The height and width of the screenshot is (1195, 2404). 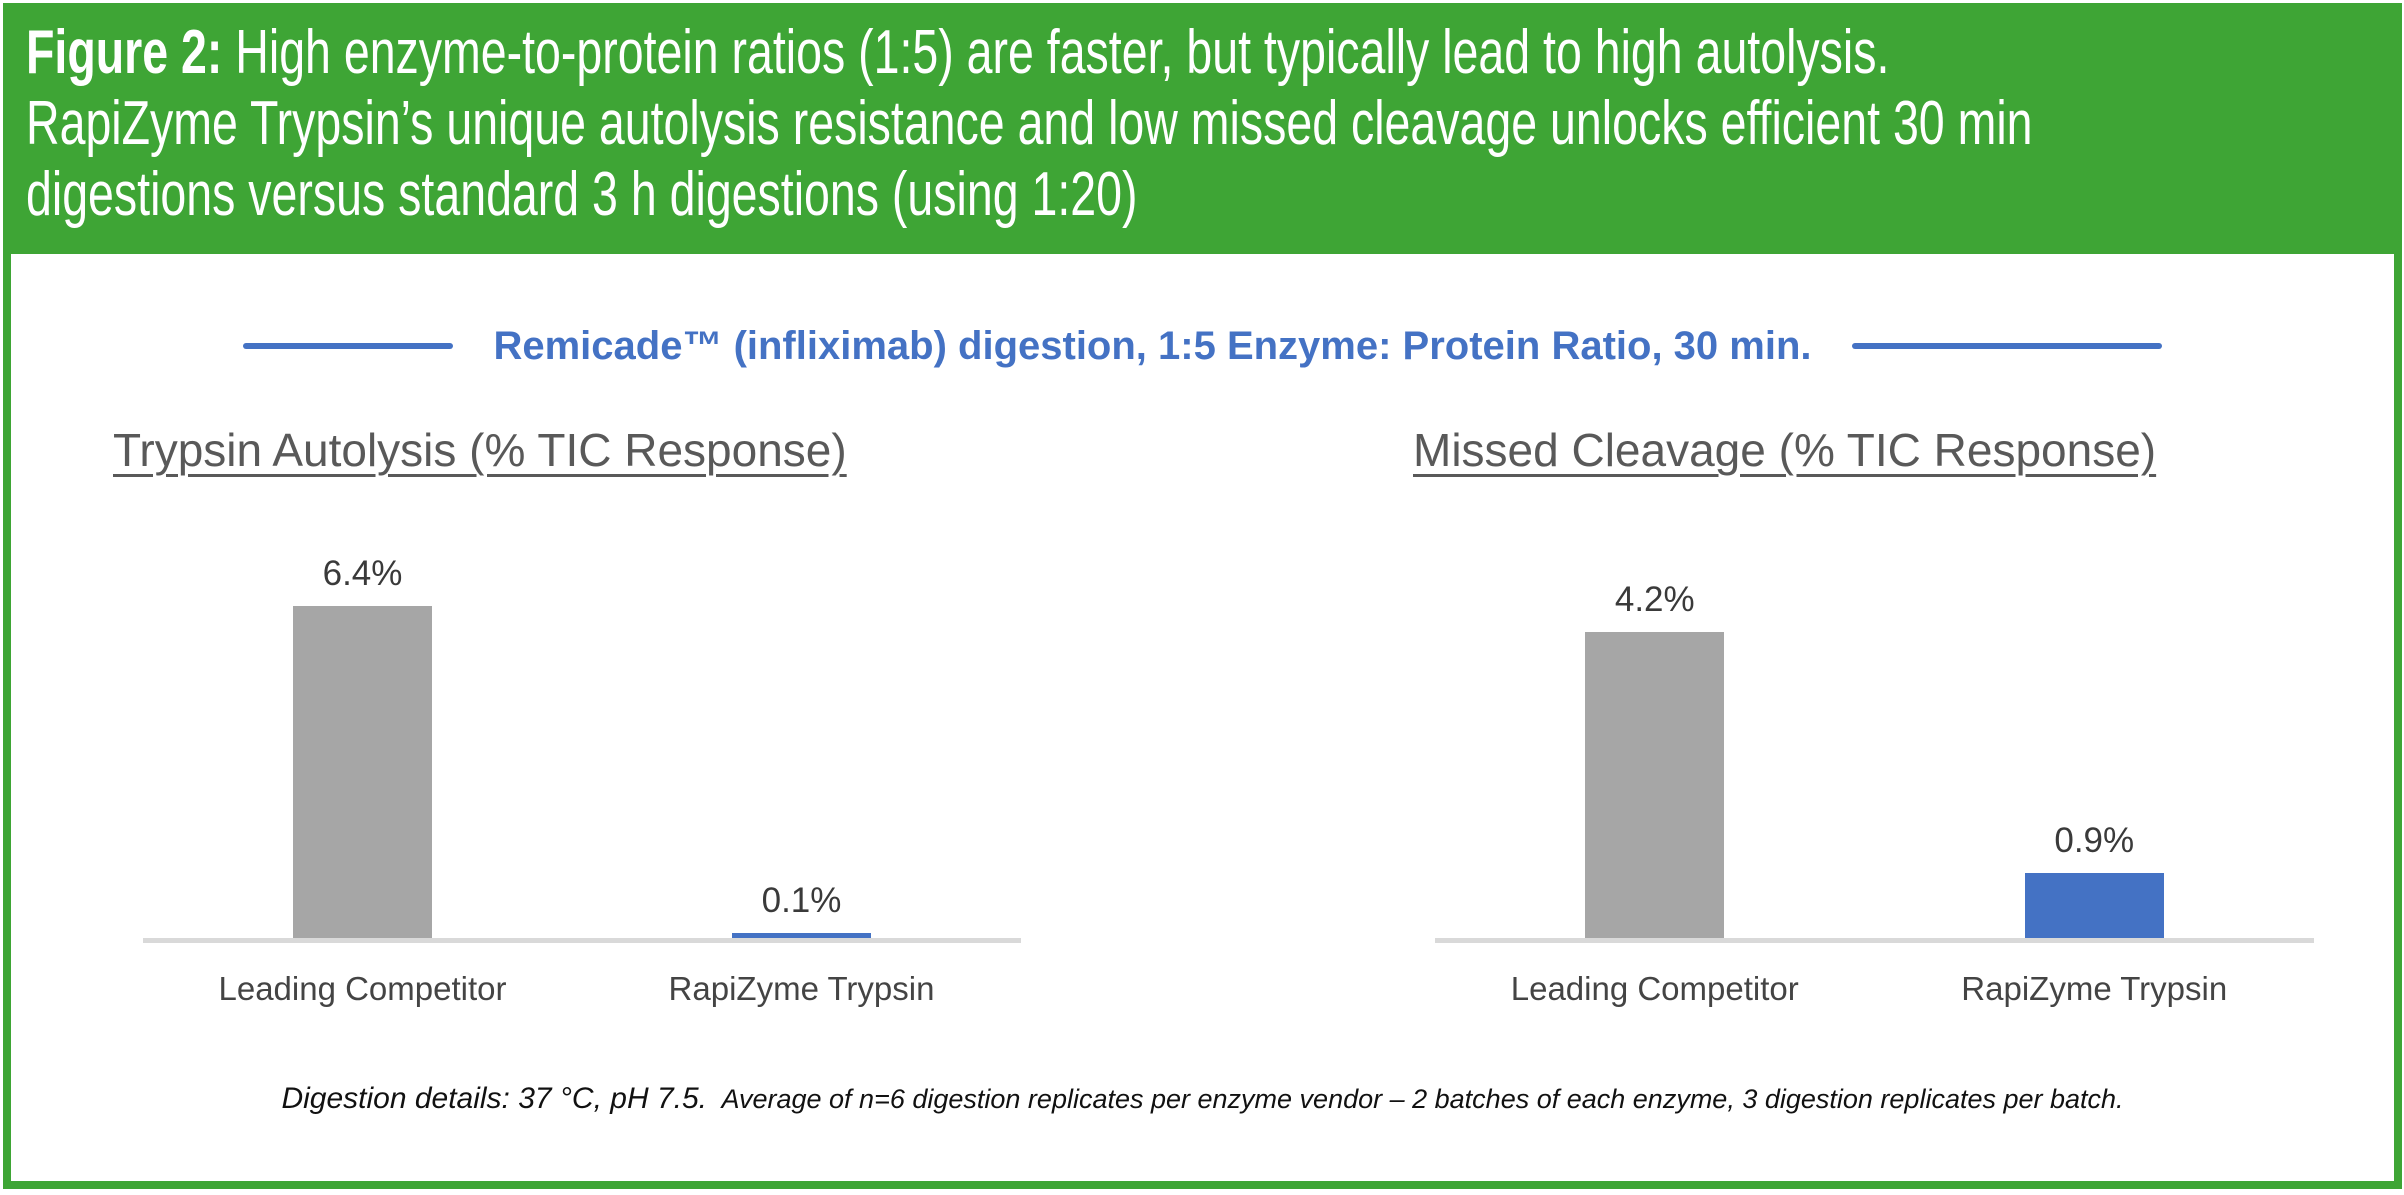 What do you see at coordinates (480, 450) in the screenshot?
I see `chart-title-trypsin-autolysis: Trypsin Autolysis (% TIC Response)` at bounding box center [480, 450].